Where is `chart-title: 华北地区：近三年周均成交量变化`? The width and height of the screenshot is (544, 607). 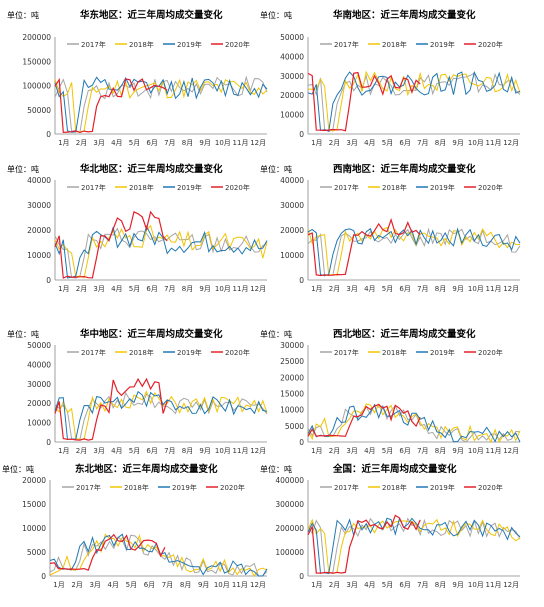 chart-title: 华北地区：近三年周均成交量变化 is located at coordinates (151, 169).